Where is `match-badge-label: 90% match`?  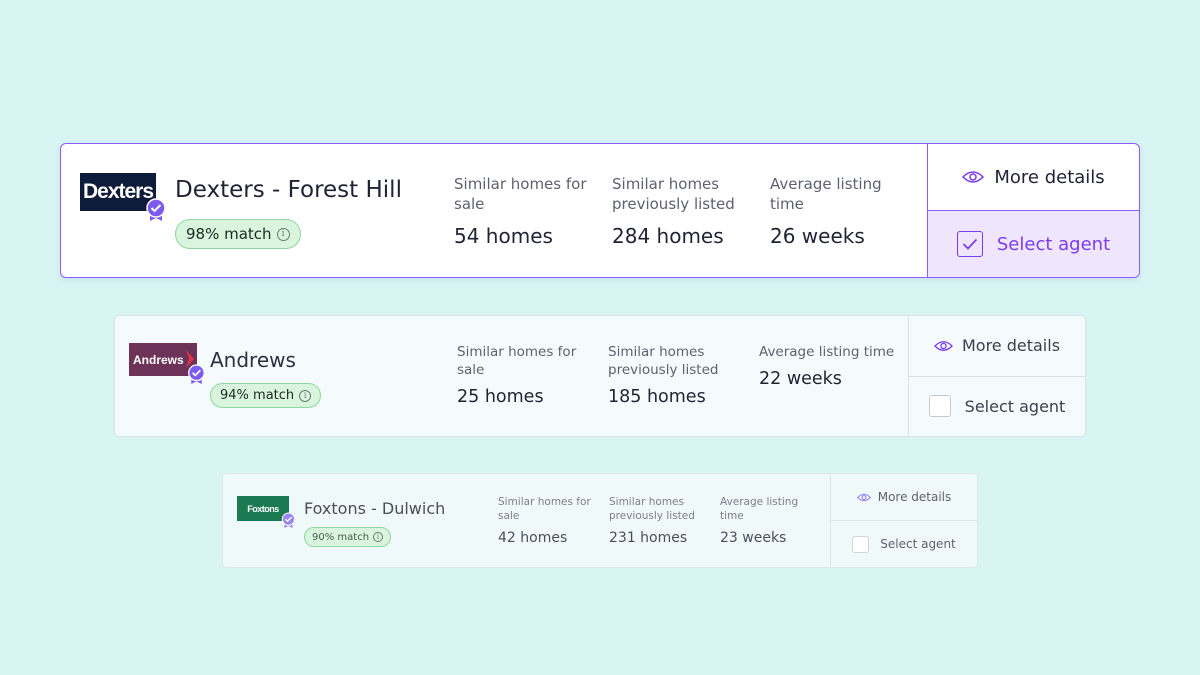
match-badge-label: 90% match is located at coordinates (341, 537).